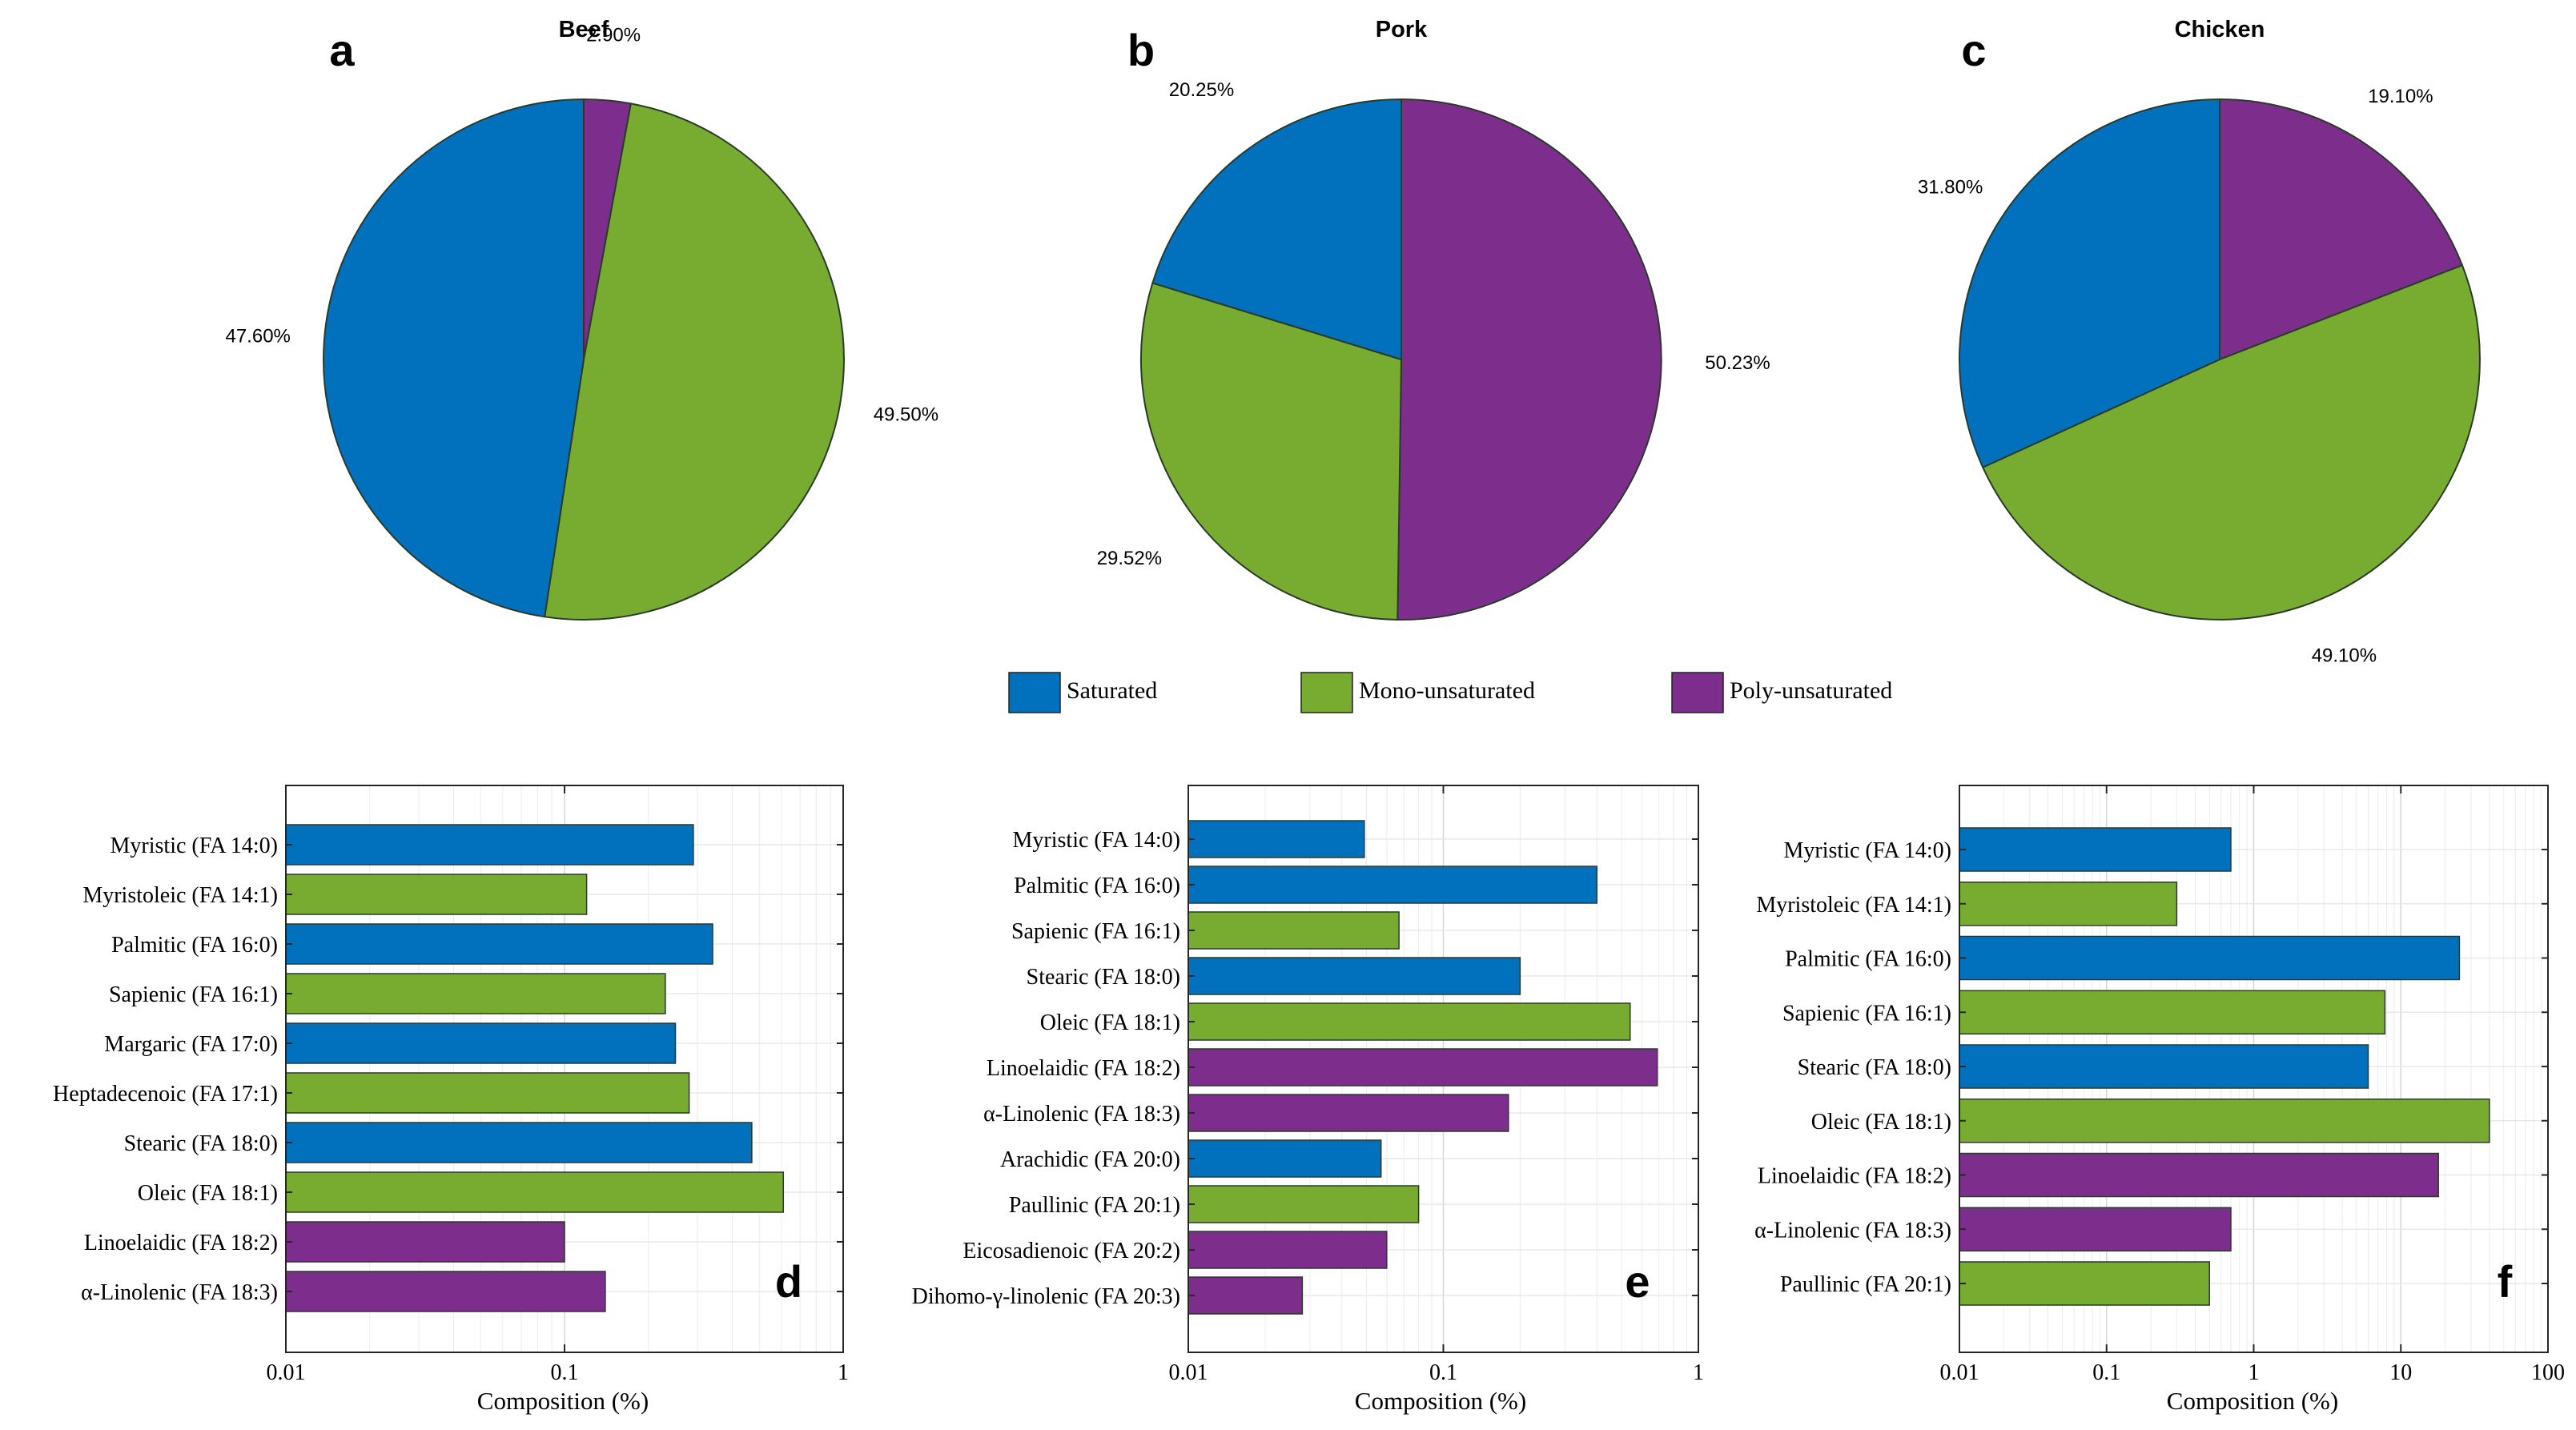 This screenshot has width=2576, height=1430. What do you see at coordinates (2400, 1372) in the screenshot?
I see `x-tick-label: 10` at bounding box center [2400, 1372].